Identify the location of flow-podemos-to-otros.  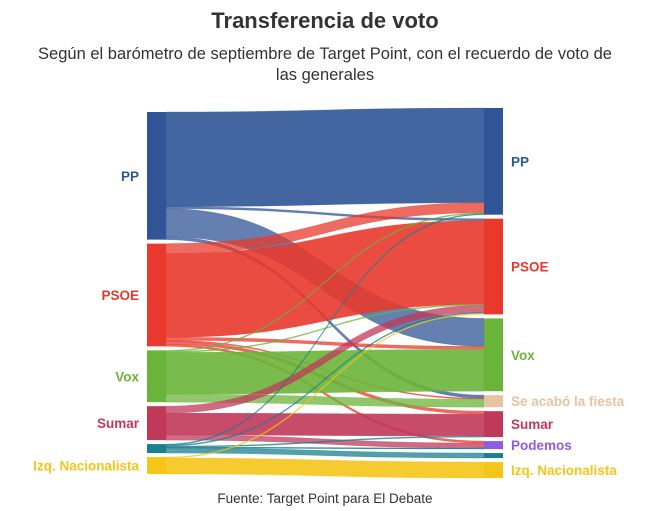
(325, 453).